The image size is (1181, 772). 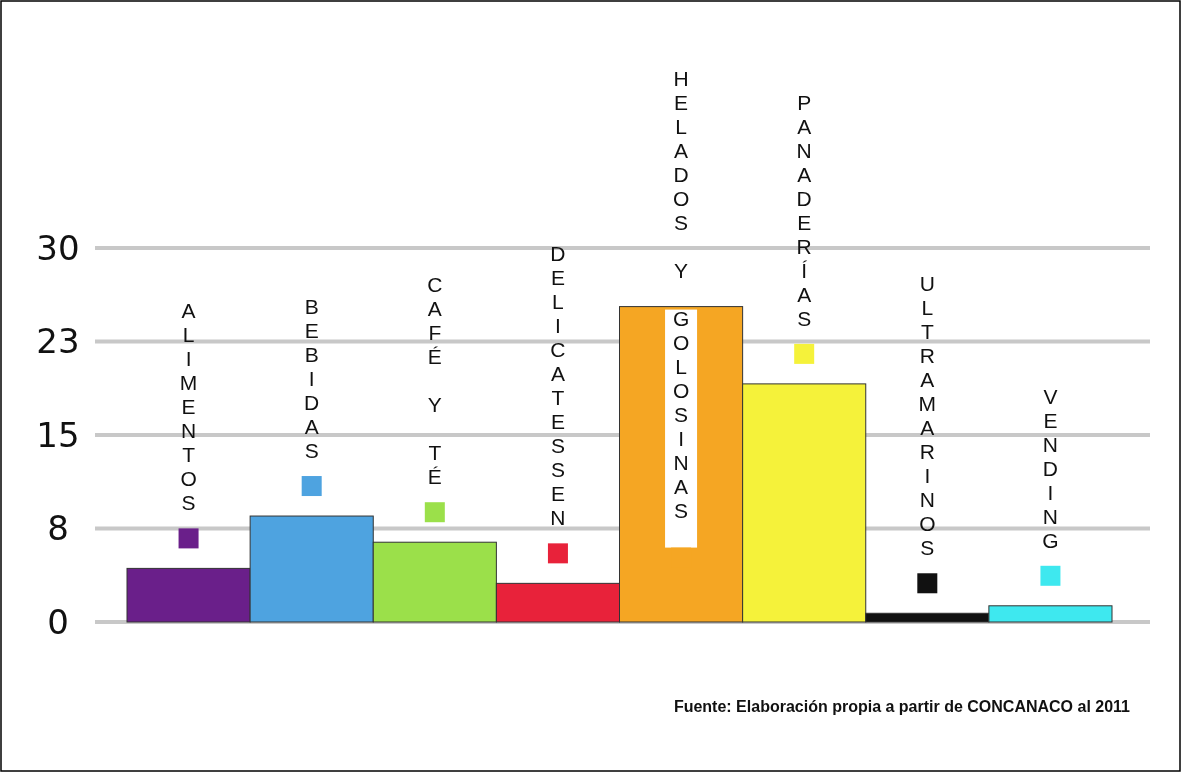 I want to click on x-tick-label: BEBIDAS, so click(x=312, y=379).